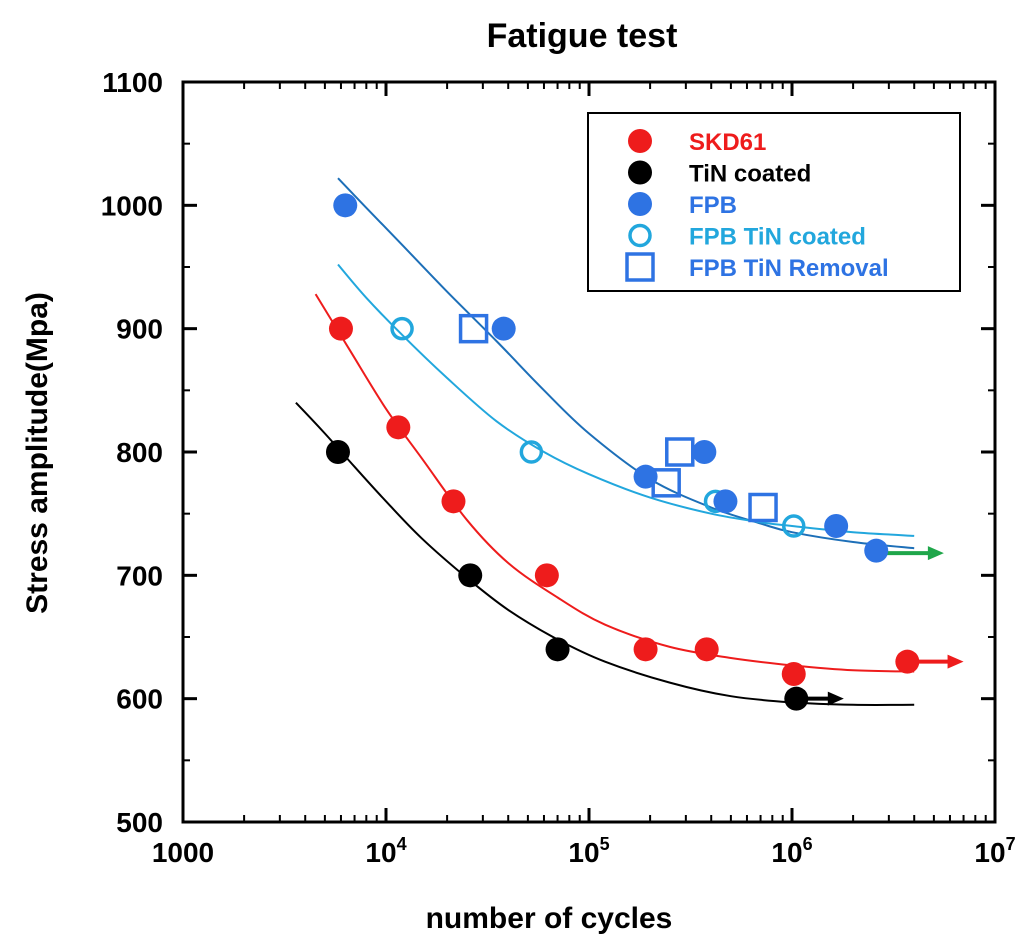  I want to click on y-tick-label: 700, so click(139, 575).